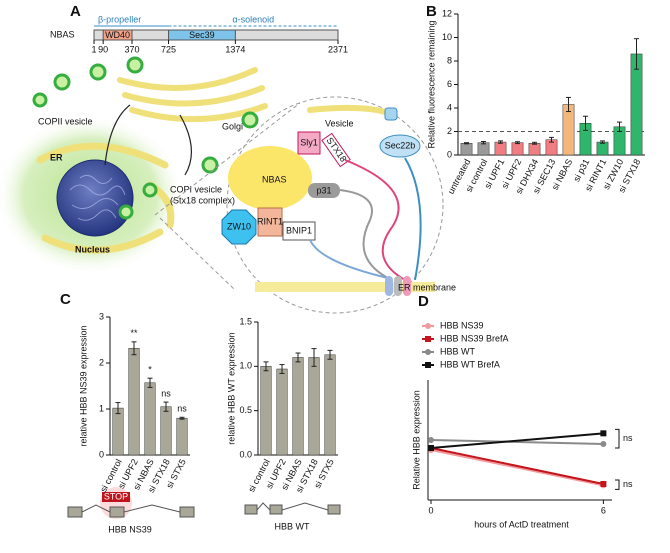 The image size is (670, 553). What do you see at coordinates (134, 333) in the screenshot?
I see `significance-label: **` at bounding box center [134, 333].